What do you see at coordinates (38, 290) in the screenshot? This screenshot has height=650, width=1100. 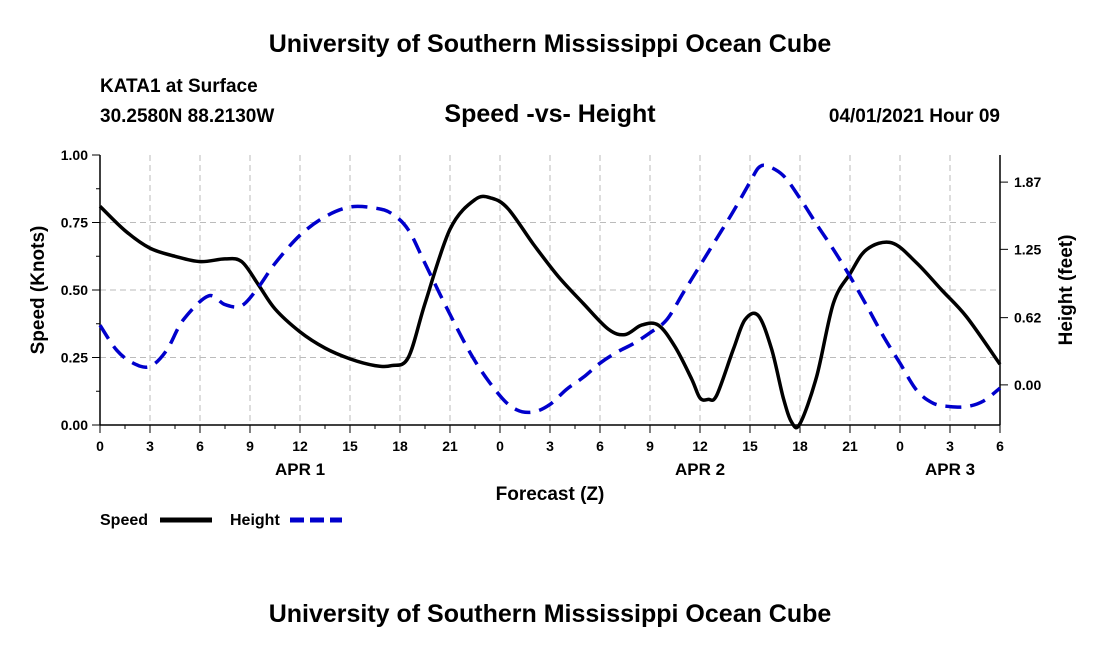 I see `y-axis-title-left: Speed (Knots)` at bounding box center [38, 290].